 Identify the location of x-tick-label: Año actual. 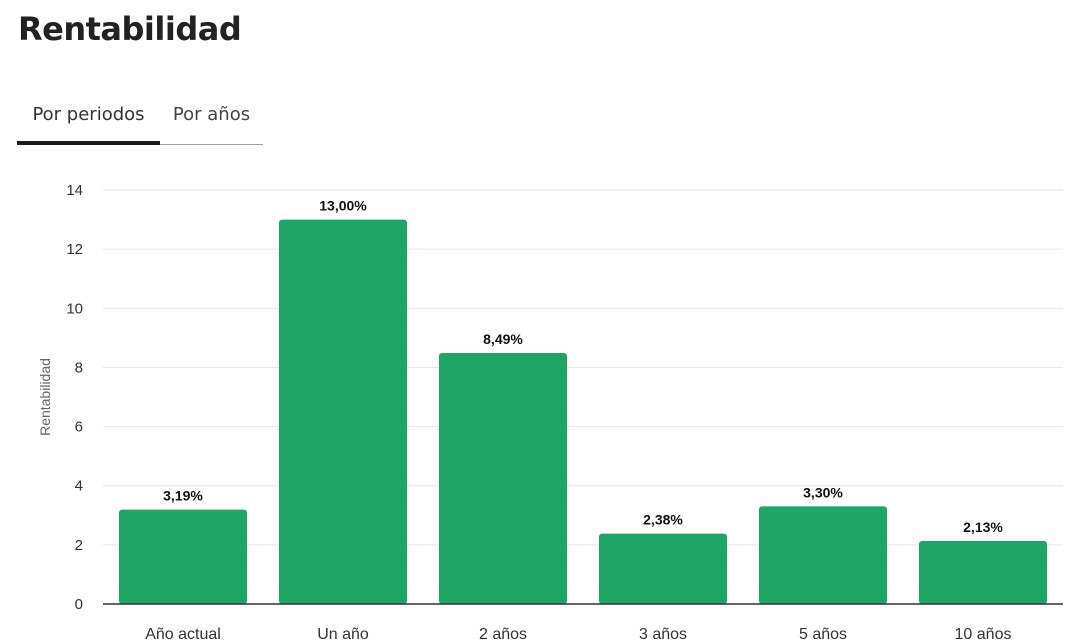
(183, 634).